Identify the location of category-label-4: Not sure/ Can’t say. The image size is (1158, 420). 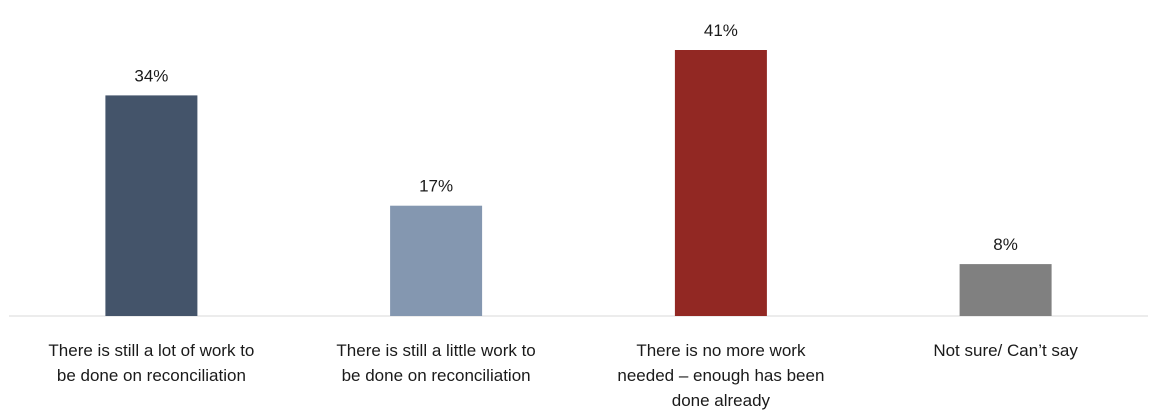
(1005, 350).